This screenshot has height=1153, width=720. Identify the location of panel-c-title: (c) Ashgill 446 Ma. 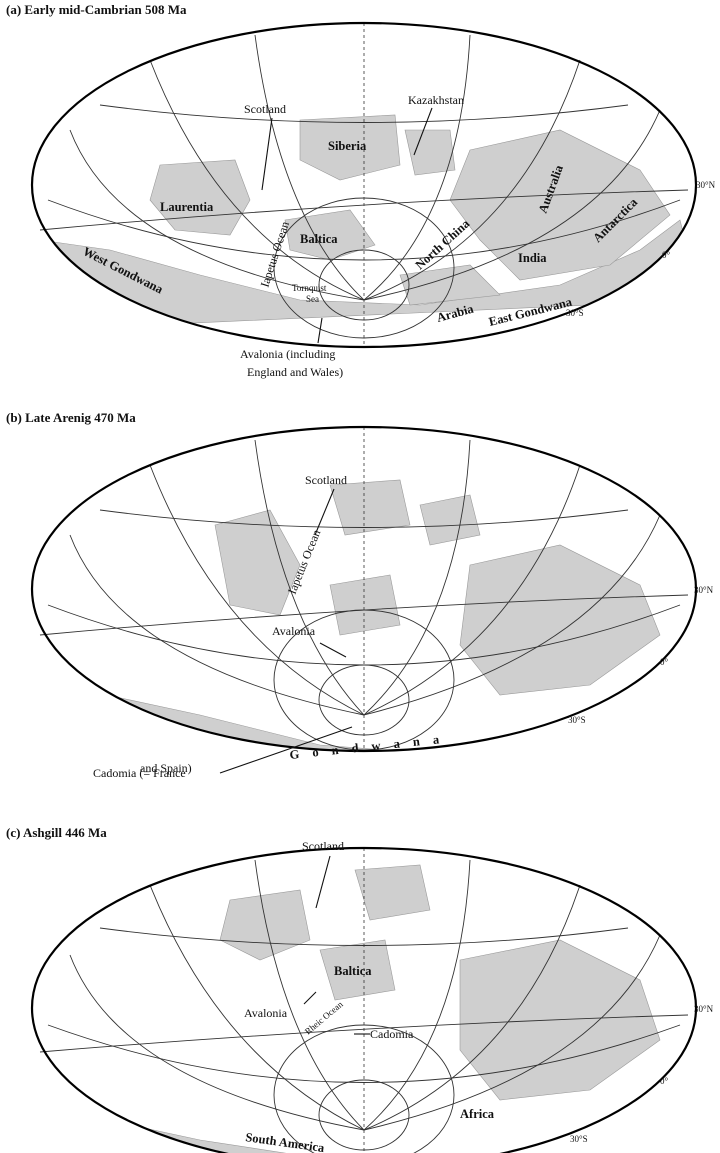
(56, 832).